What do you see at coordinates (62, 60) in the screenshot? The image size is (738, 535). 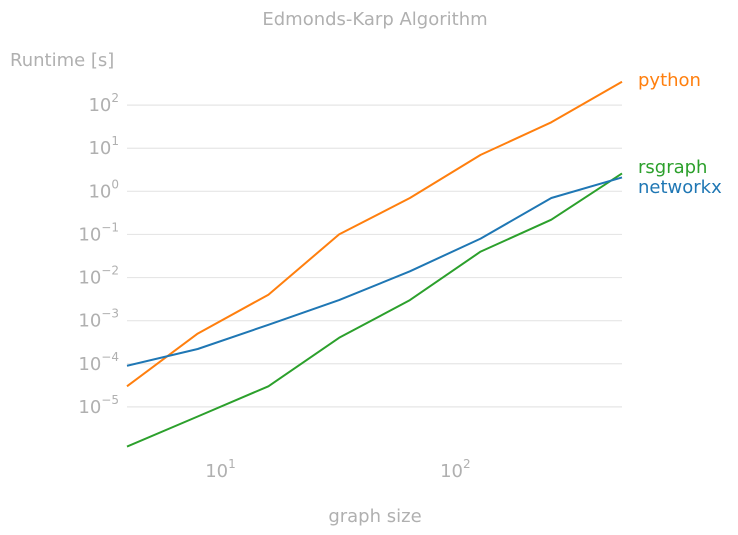 I see `y-axis-label: Runtime [s]` at bounding box center [62, 60].